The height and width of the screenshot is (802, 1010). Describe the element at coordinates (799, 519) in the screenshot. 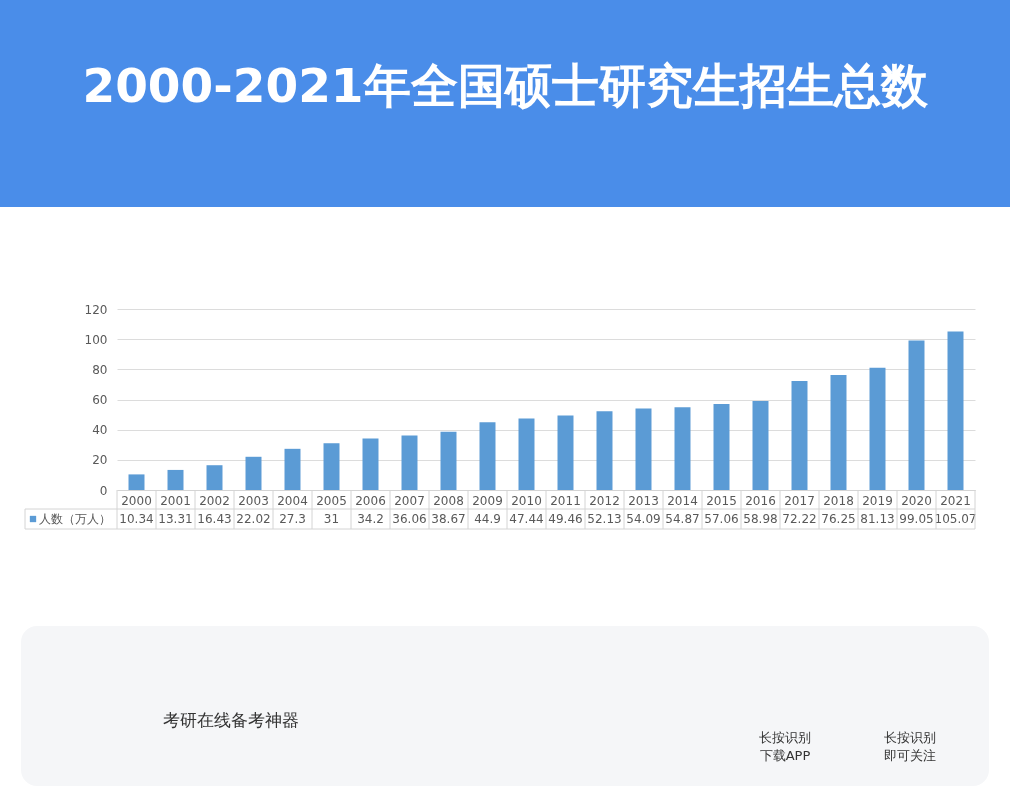

I see `data-label: 72.22` at that location.